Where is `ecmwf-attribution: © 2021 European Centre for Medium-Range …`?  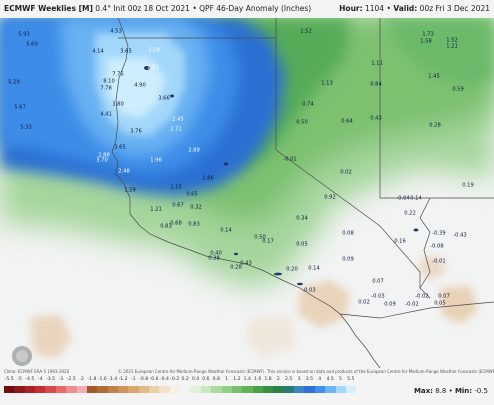 ecmwf-attribution: © 2021 European Centre for Medium-Range … is located at coordinates (306, 371).